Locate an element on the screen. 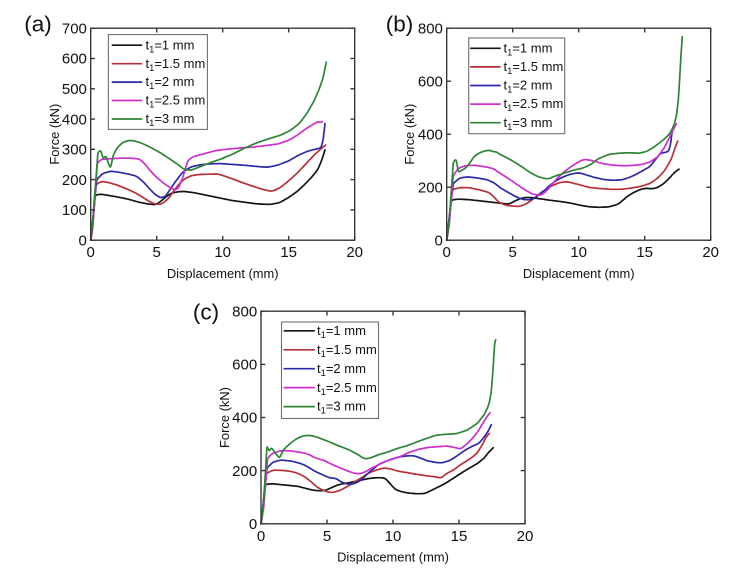 The height and width of the screenshot is (583, 734). svg-text: (b) is located at coordinates (400, 24).